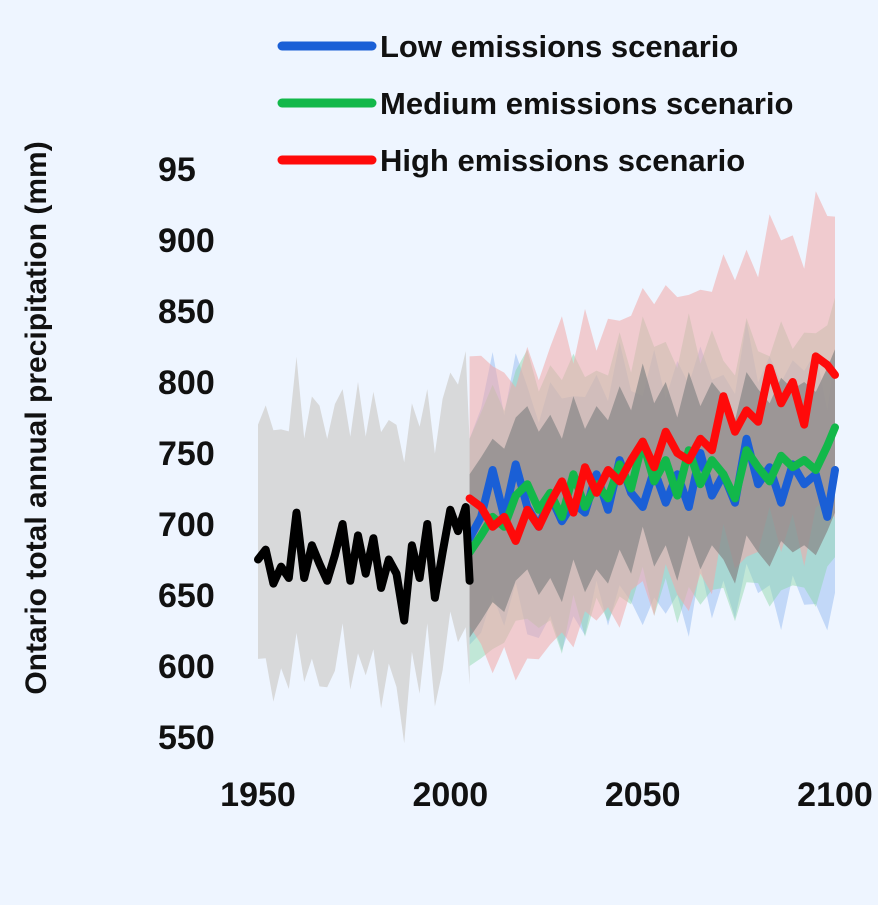 The width and height of the screenshot is (878, 905). I want to click on legend-entry: Low emissions scenario, so click(507, 46).